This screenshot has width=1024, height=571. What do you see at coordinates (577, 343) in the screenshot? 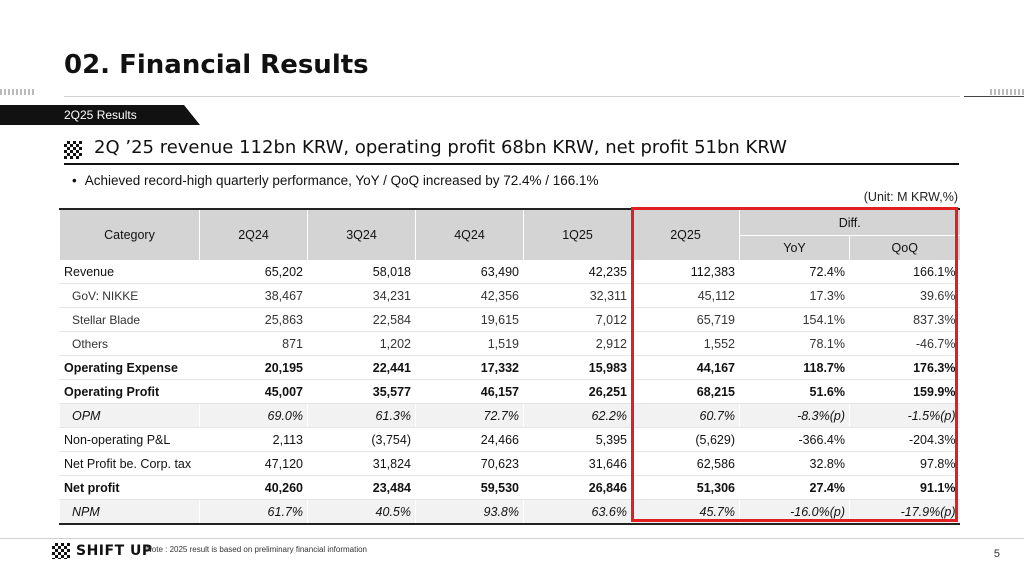
I see `cell-value: 2,912` at bounding box center [577, 343].